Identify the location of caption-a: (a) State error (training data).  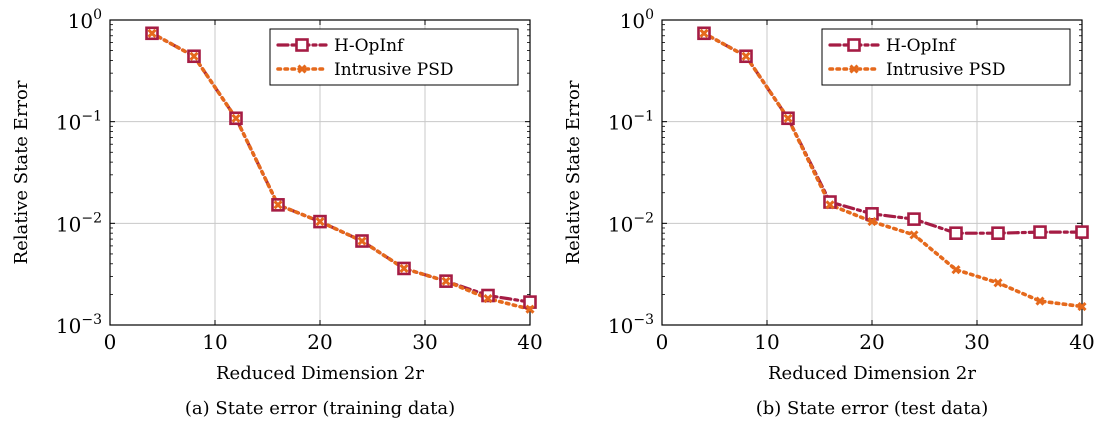
(320, 408).